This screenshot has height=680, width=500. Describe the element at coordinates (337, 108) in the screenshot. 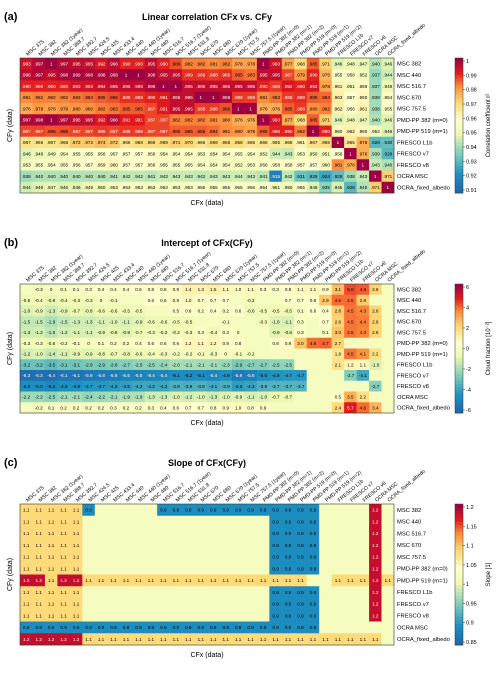

I see `cell-value: .962` at that location.